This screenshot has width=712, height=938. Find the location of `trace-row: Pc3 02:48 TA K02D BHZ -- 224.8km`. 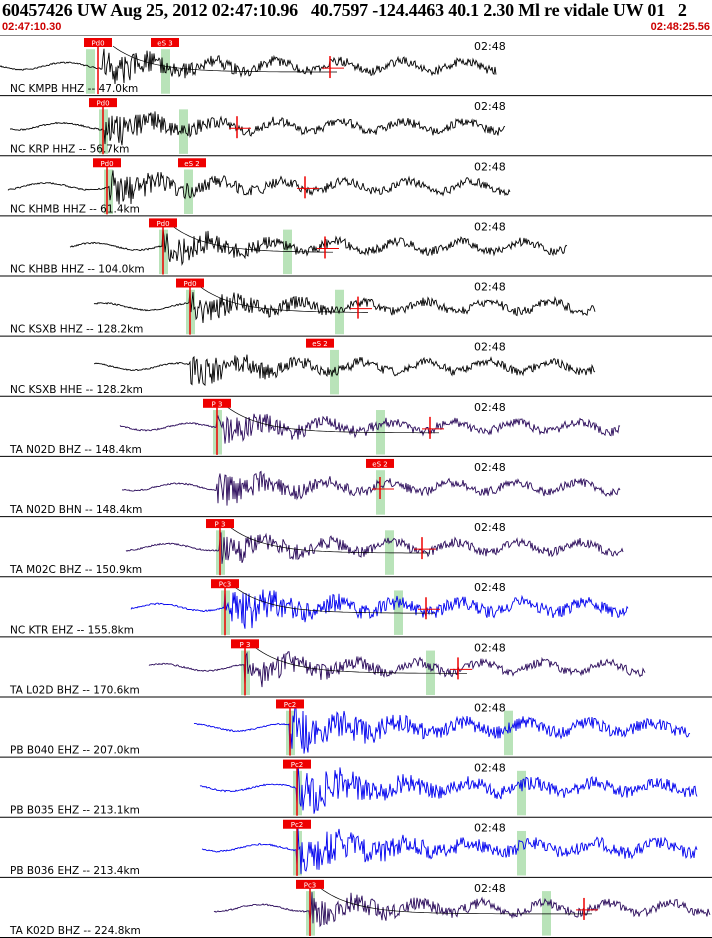

trace-row: Pc3 02:48 TA K02D BHZ -- 224.8km is located at coordinates (356, 908).